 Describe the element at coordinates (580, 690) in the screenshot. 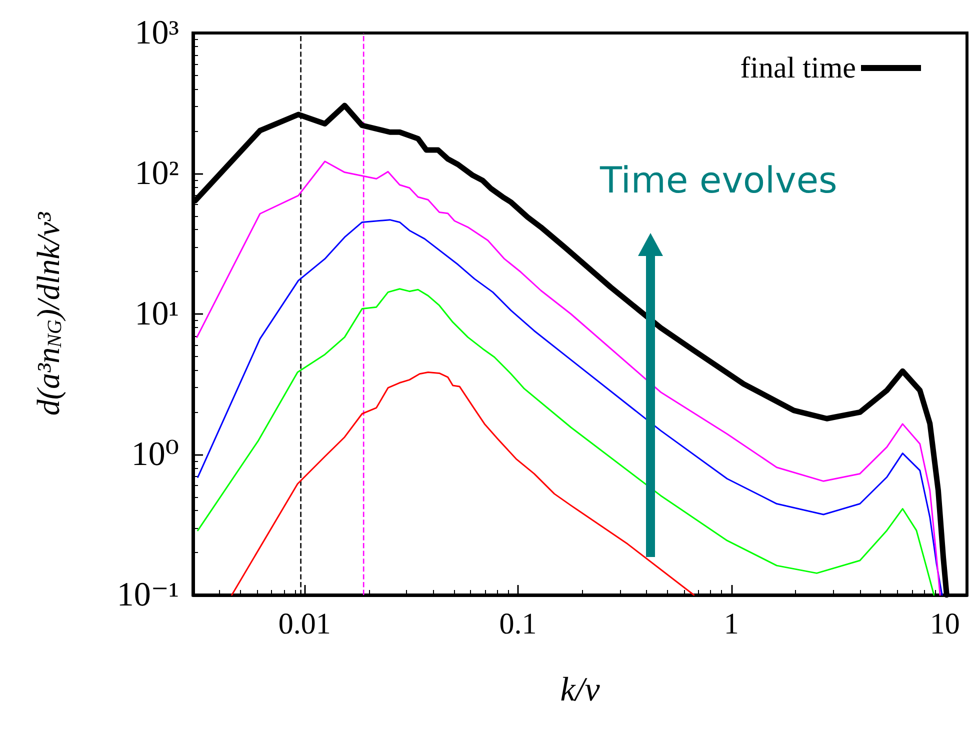

I see `x-axis-title: k/v` at that location.